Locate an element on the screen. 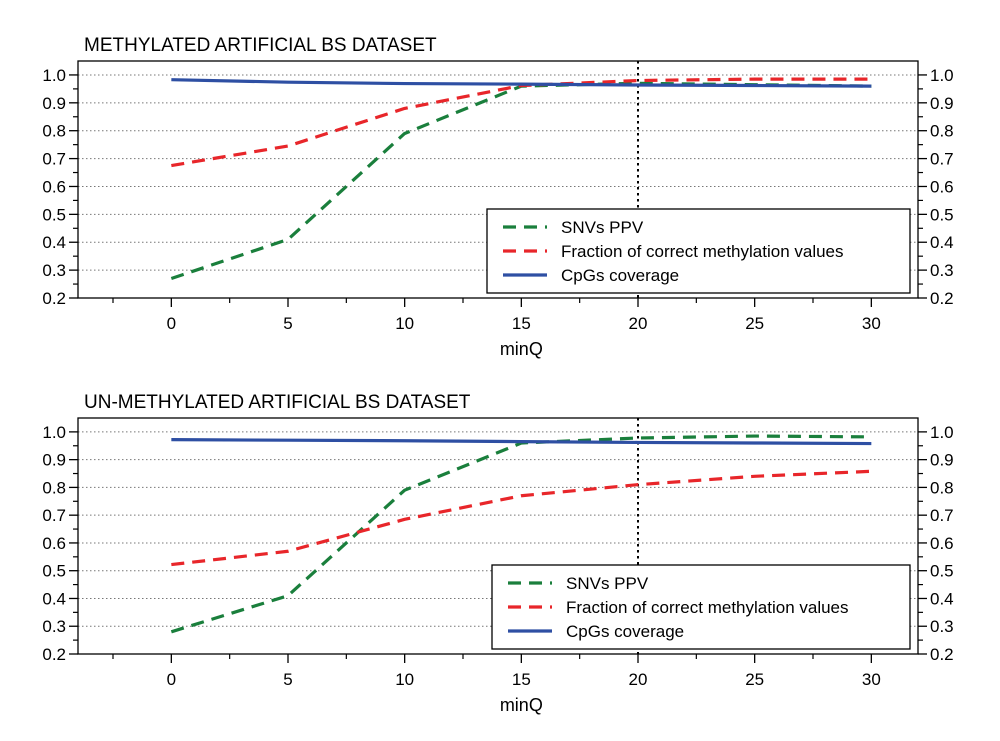 The height and width of the screenshot is (741, 1000). chart-title: METHYLATED ARTIFICIAL BS DATASET is located at coordinates (260, 45).